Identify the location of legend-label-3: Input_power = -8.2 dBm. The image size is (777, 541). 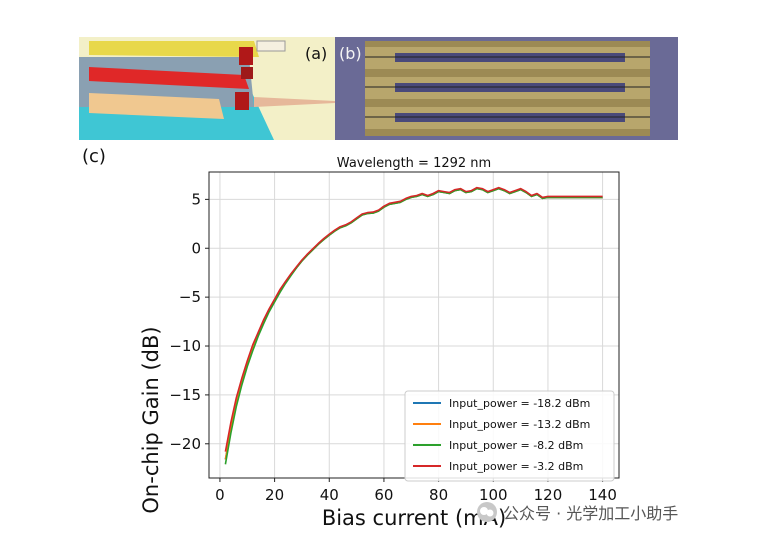
(516, 445).